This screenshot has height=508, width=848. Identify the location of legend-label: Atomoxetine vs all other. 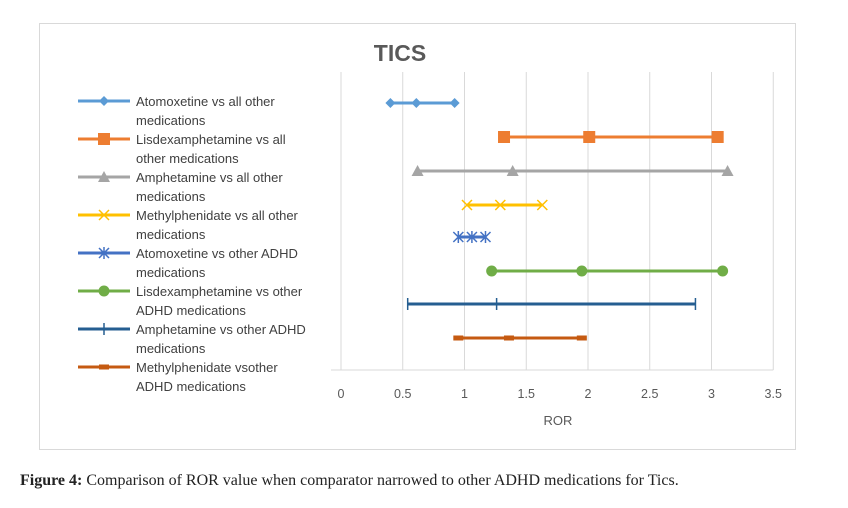
(205, 101).